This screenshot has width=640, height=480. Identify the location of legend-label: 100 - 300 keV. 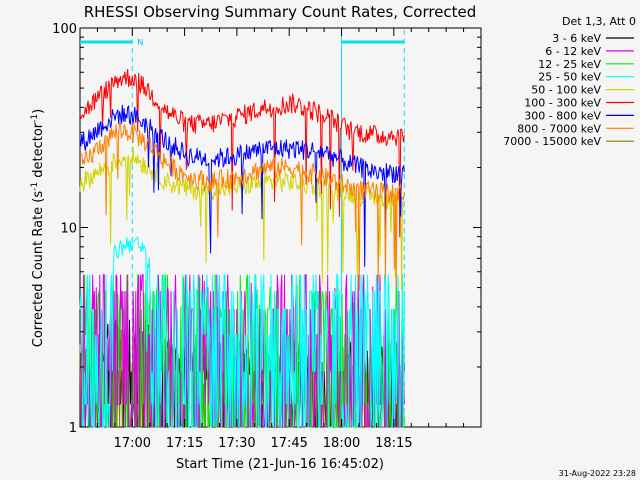
(562, 103).